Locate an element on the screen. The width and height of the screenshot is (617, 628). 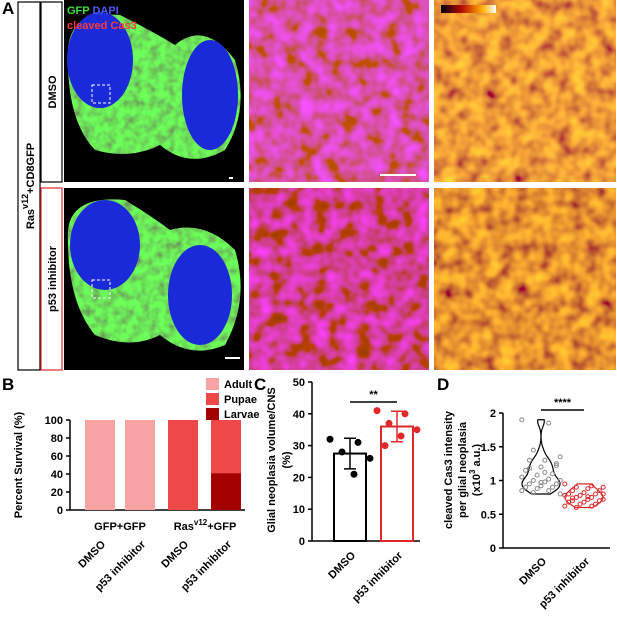
y-tick-label: 30 is located at coordinates (299, 447).